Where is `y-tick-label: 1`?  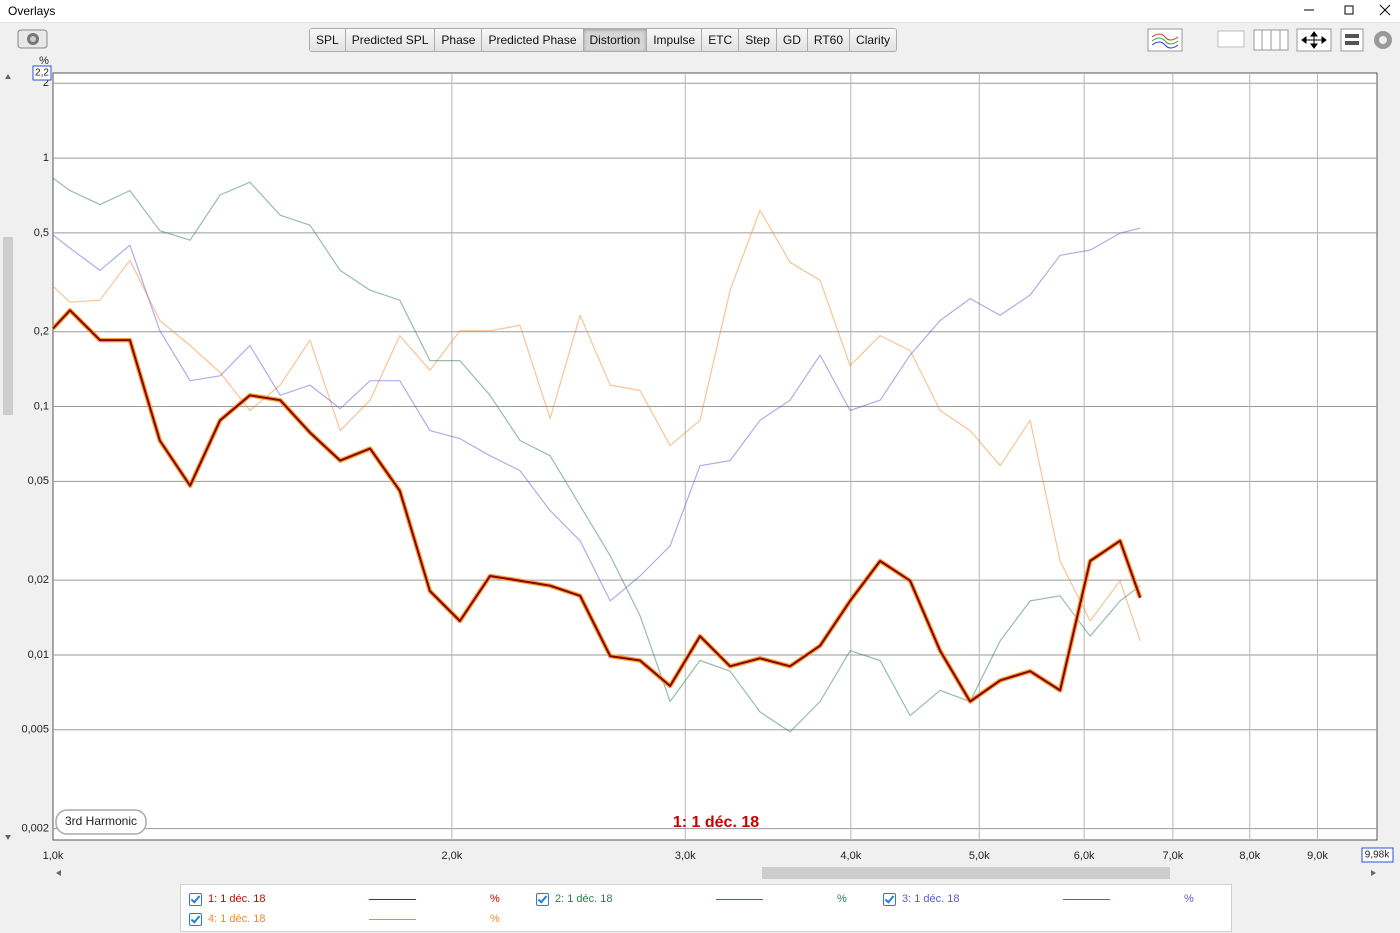
y-tick-label: 1 is located at coordinates (46, 158).